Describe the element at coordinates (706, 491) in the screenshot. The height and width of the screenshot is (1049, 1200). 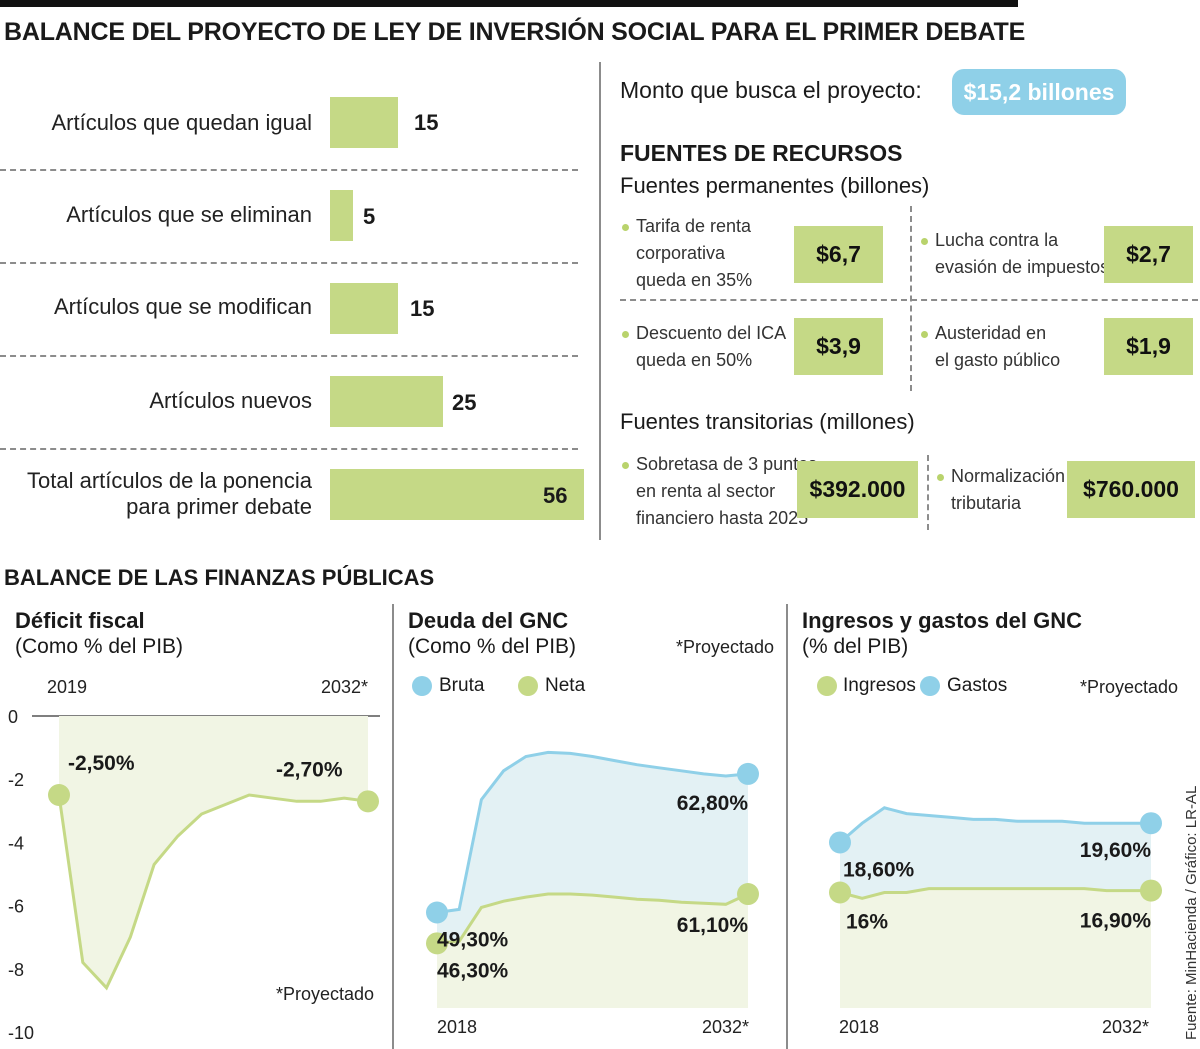
I see `fuente-text-line: en renta al sector` at that location.